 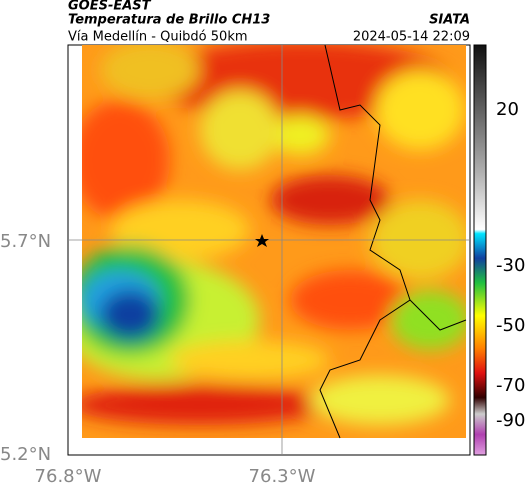 What do you see at coordinates (262, 240) in the screenshot?
I see `location-marker` at bounding box center [262, 240].